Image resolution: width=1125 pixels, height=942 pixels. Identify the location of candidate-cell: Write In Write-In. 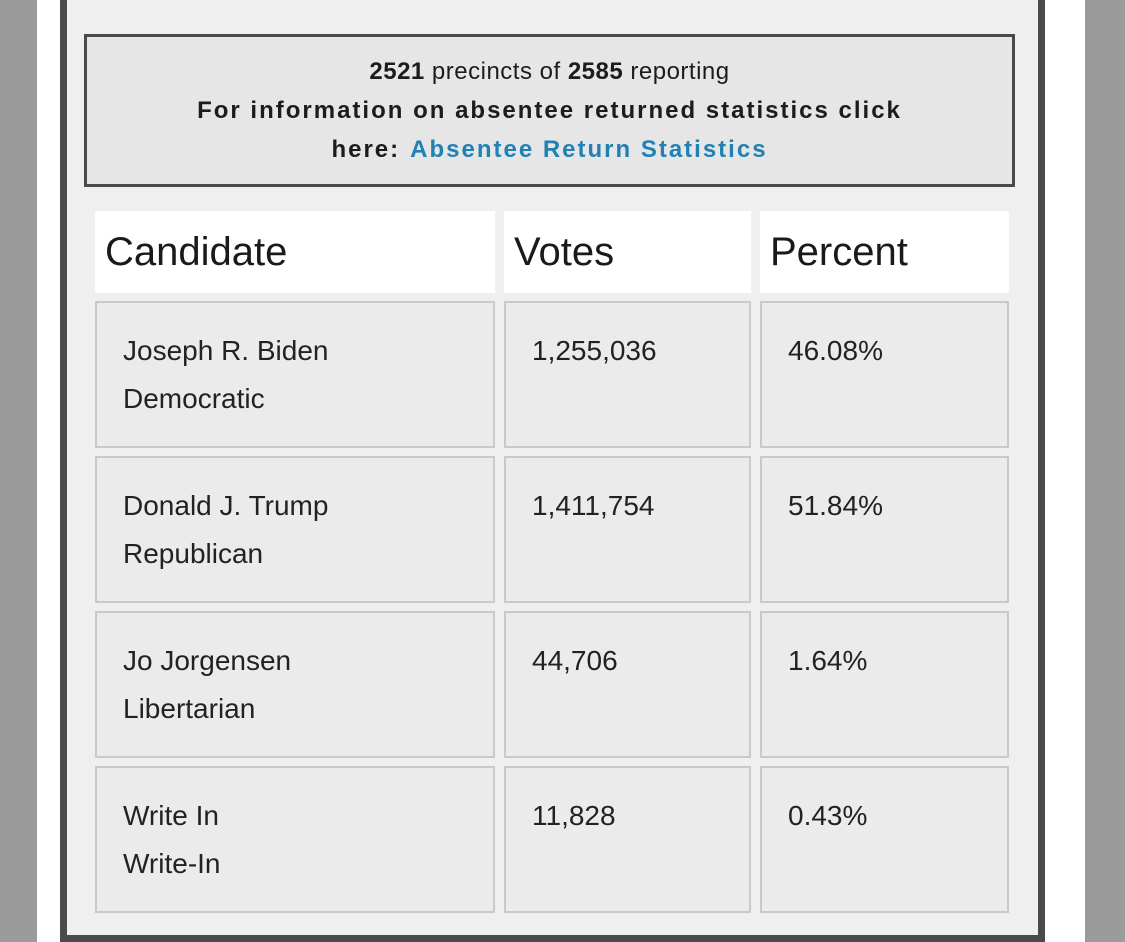
(295, 839).